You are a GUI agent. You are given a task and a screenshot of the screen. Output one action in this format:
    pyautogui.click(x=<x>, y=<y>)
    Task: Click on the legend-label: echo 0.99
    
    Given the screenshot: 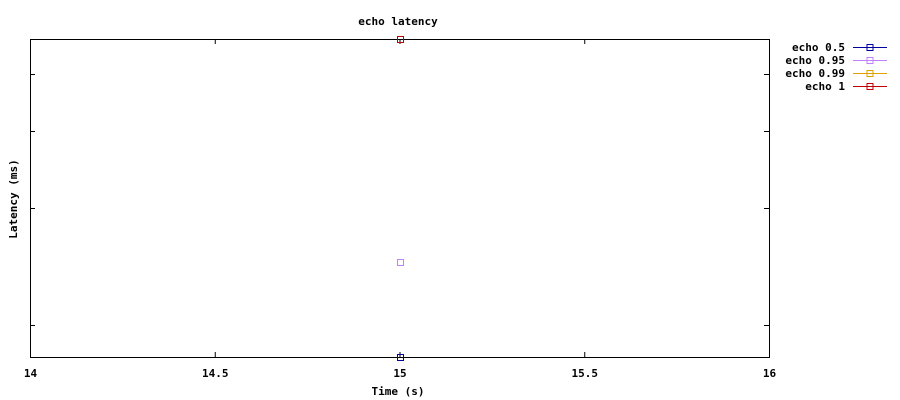 What is the action you would take?
    pyautogui.click(x=815, y=73)
    